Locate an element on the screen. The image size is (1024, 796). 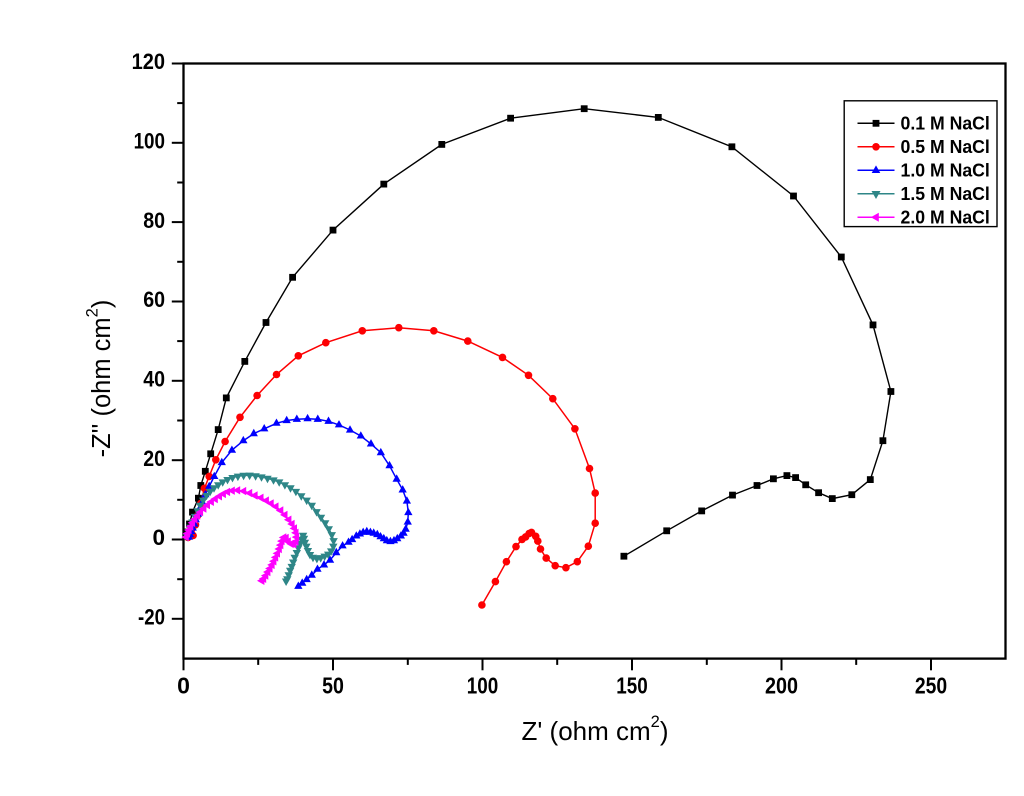
svg-text: 80 is located at coordinates (154, 220).